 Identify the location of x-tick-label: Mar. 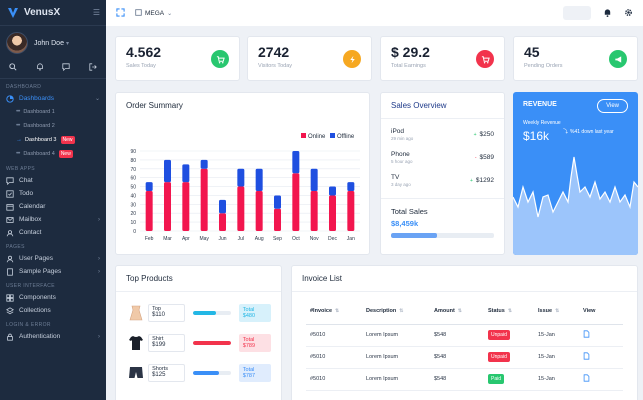
(167, 239).